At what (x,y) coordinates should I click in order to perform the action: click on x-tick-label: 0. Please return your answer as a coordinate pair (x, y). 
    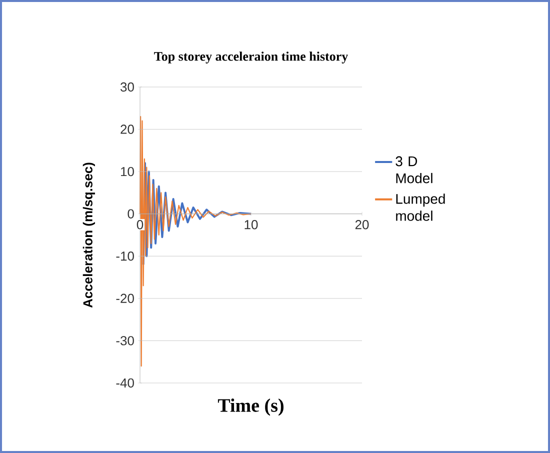
    Looking at the image, I should click on (140, 225).